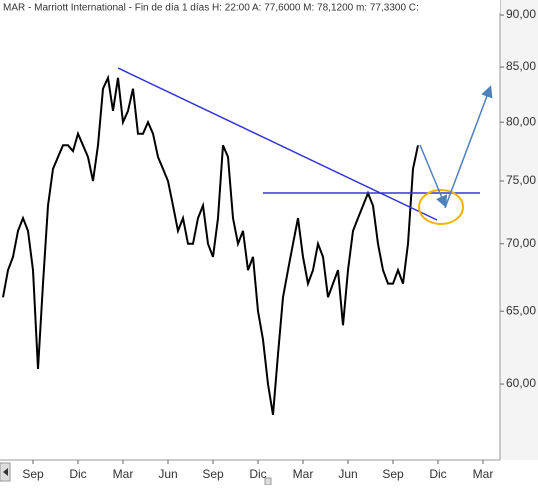  Describe the element at coordinates (521, 180) in the screenshot. I see `y-tick-label: 75,00` at that location.